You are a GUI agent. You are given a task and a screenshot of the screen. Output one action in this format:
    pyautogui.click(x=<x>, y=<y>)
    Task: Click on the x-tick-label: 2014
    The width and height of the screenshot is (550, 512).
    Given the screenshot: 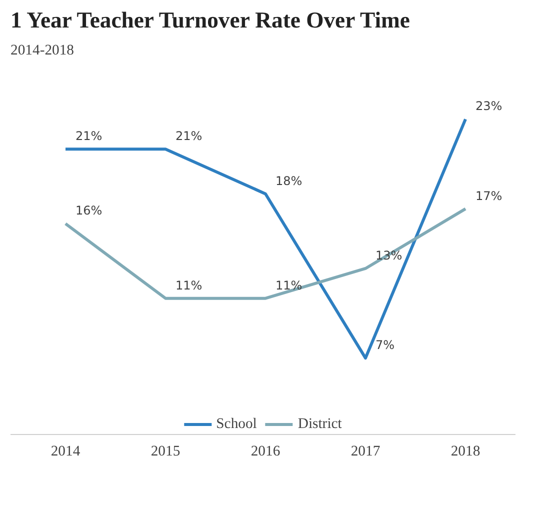 What is the action you would take?
    pyautogui.click(x=65, y=452)
    